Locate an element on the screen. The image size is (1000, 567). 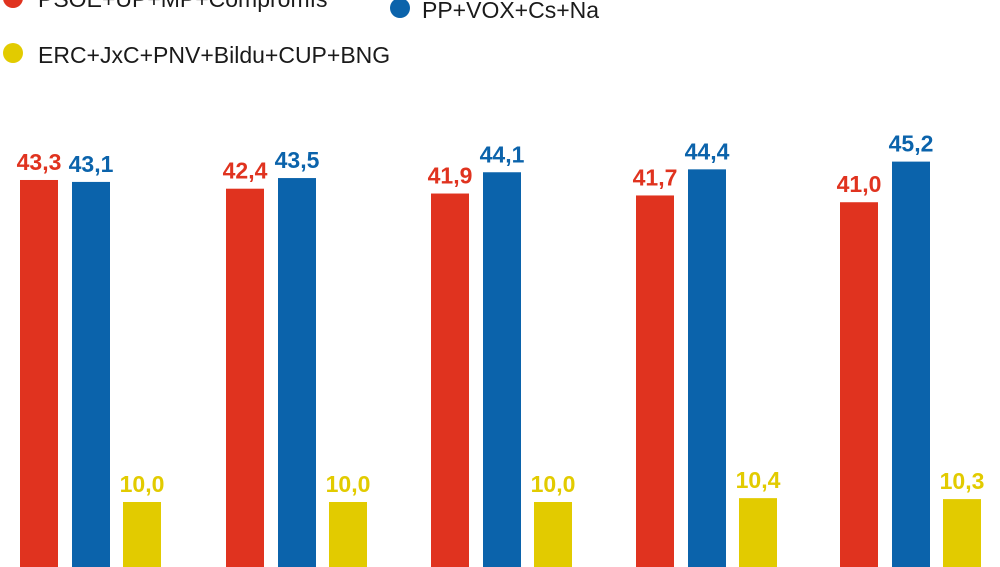
data-label: 41,9 is located at coordinates (450, 176).